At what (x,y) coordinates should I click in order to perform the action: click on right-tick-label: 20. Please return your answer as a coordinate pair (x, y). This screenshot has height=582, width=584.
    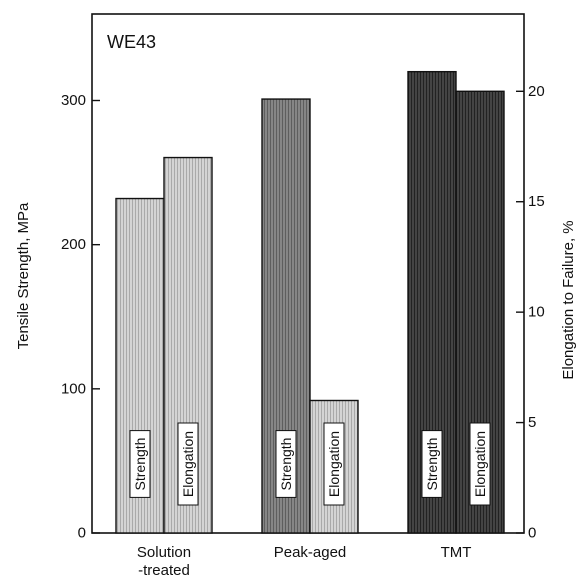
    Looking at the image, I should click on (536, 91).